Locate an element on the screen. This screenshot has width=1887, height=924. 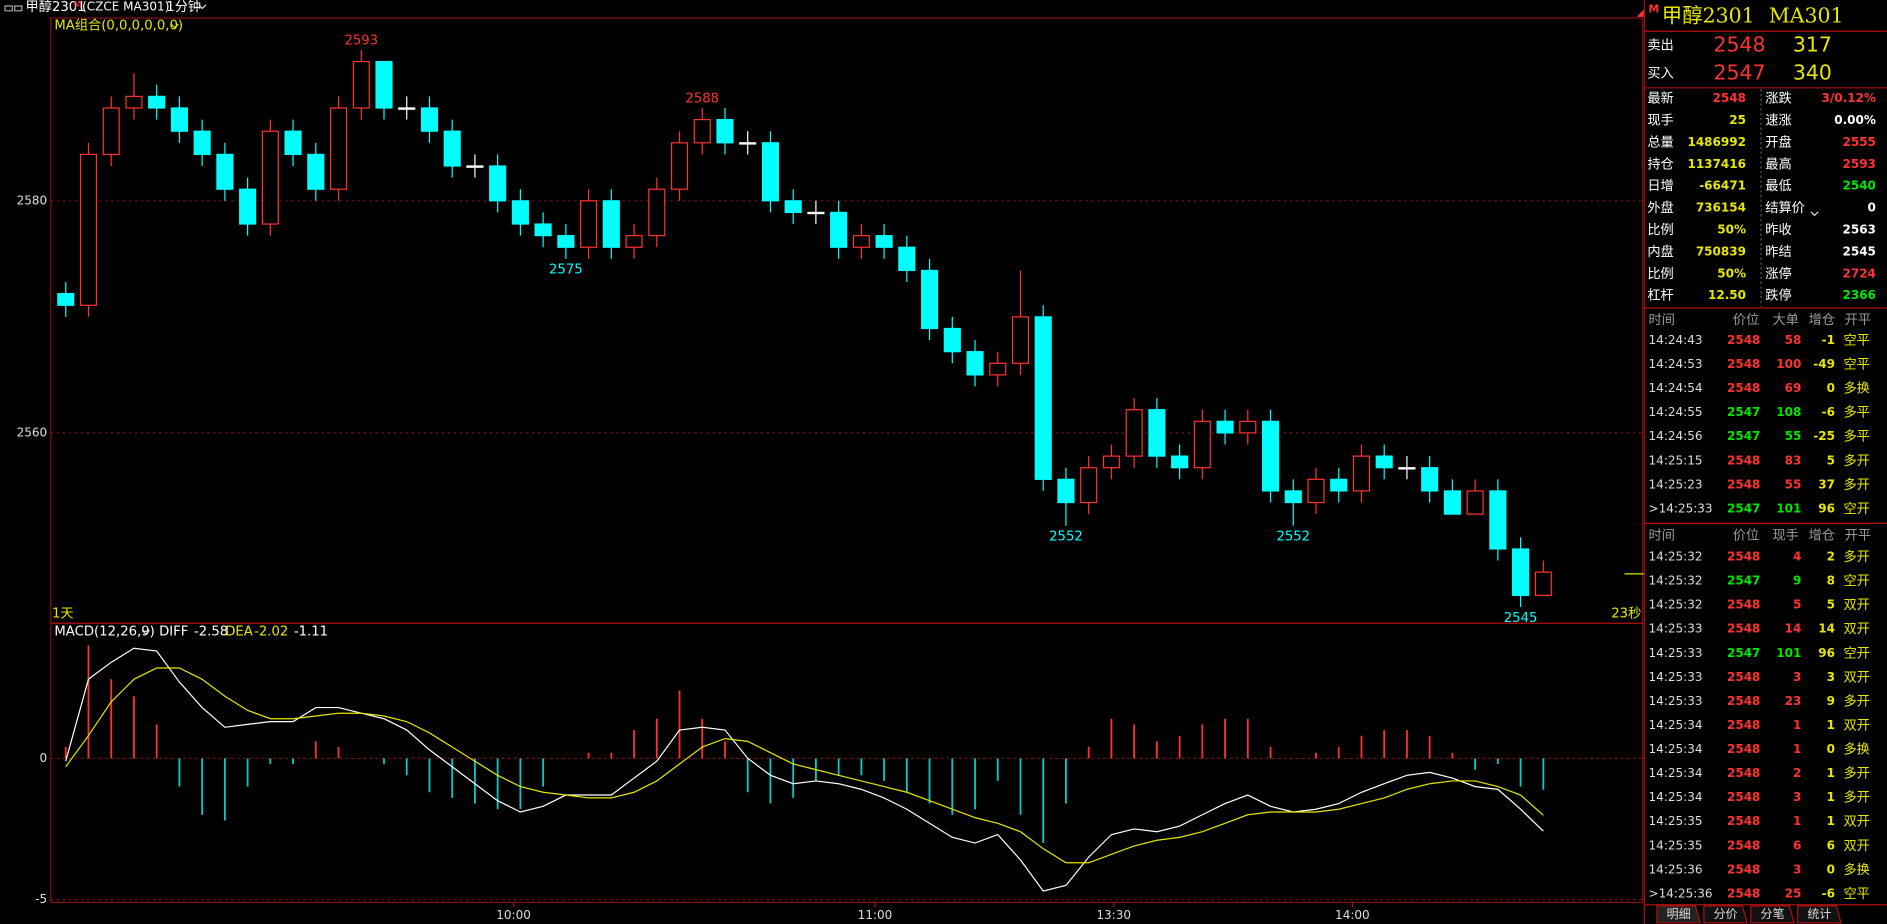
quote-value: 0.00% is located at coordinates (1855, 120).